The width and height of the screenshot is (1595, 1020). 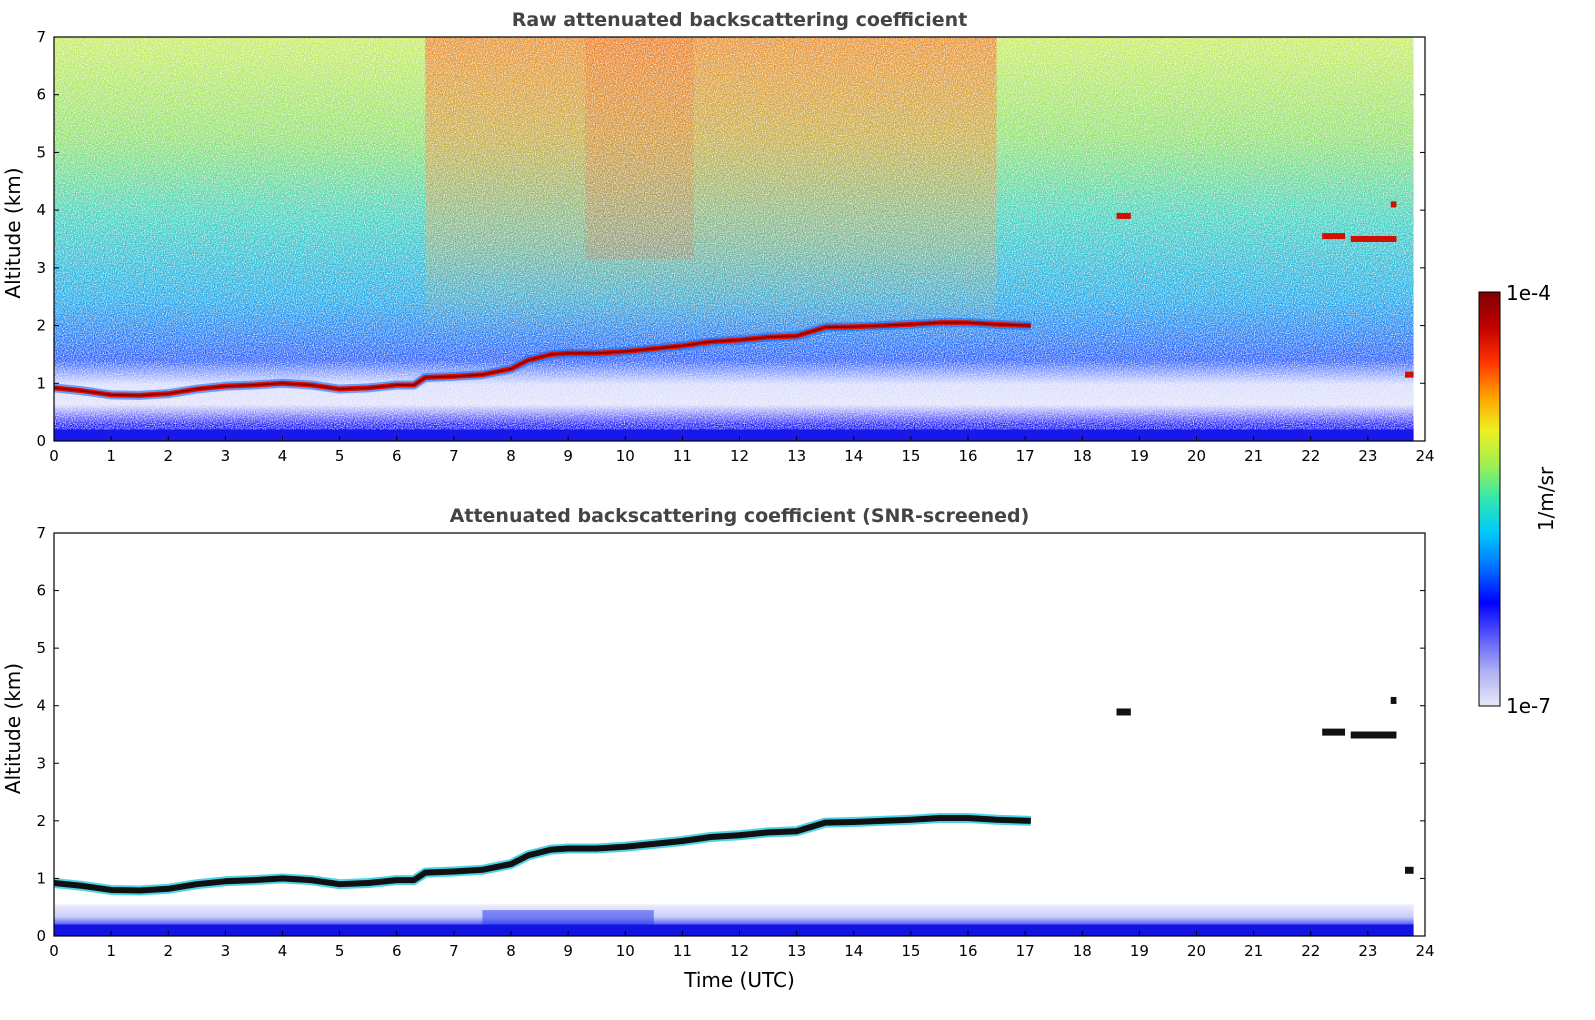 What do you see at coordinates (13, 728) in the screenshot?
I see `panel2-y-axis-label: Altitude (km)` at bounding box center [13, 728].